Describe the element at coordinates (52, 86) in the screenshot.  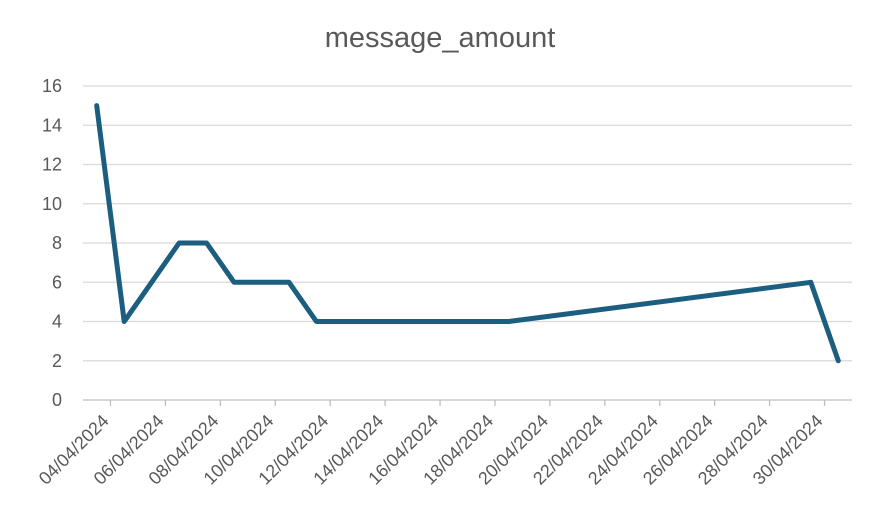
I see `y-tick-label: 16` at that location.